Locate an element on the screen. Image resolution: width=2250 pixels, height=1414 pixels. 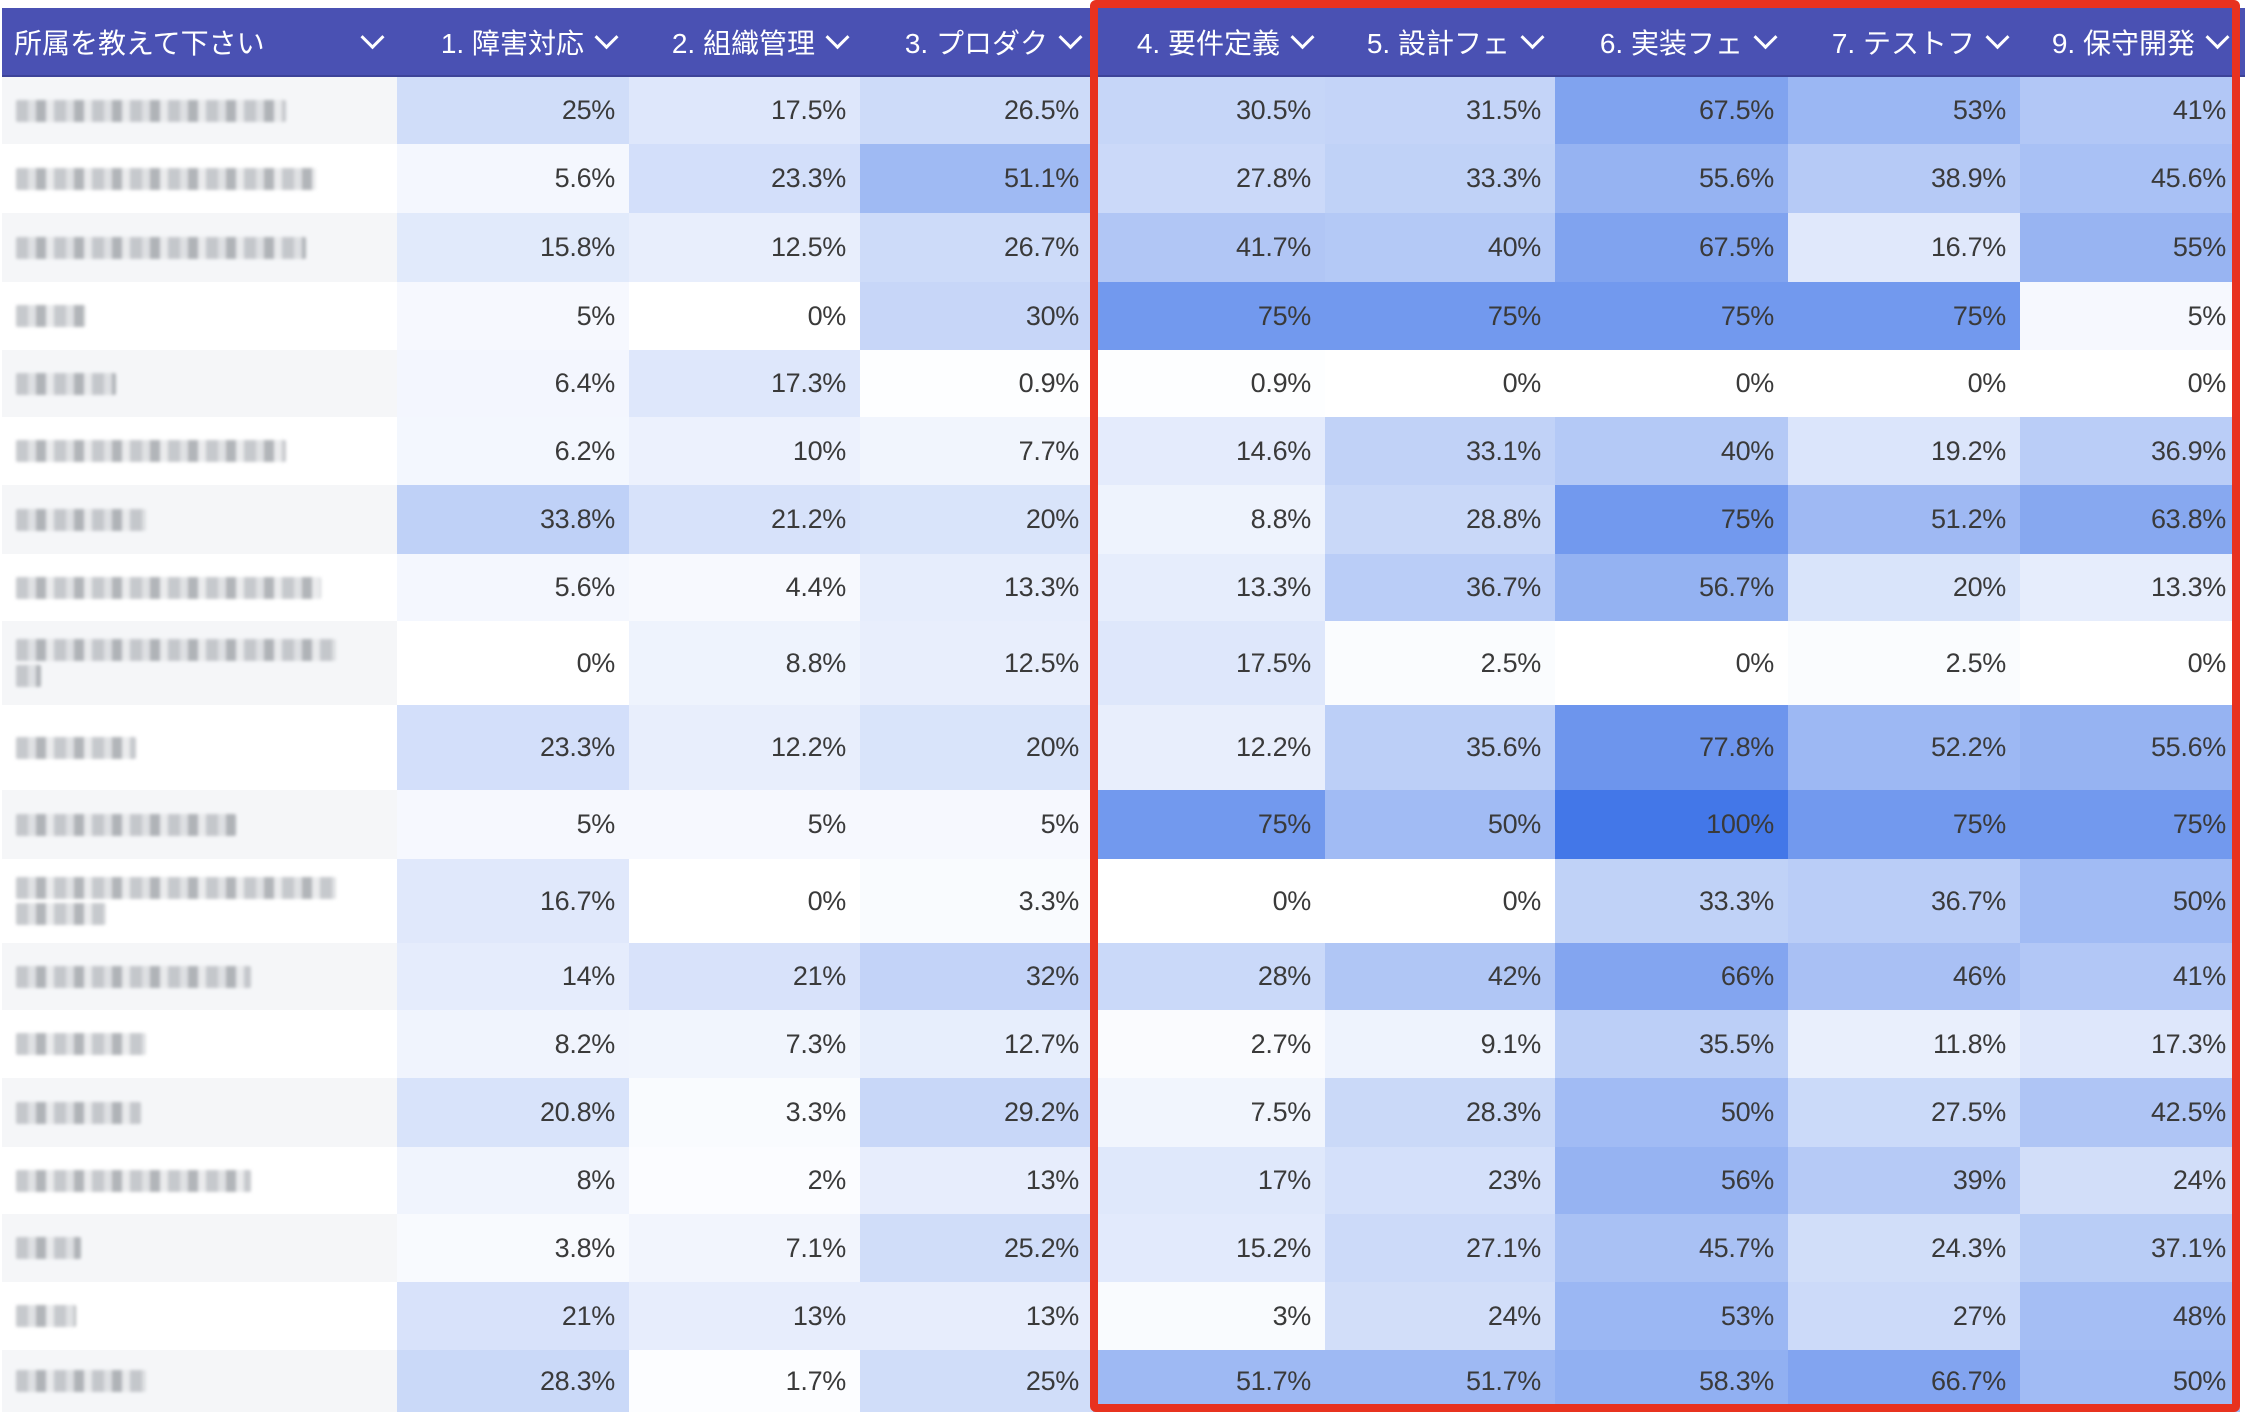
heatmap-cell: 29.2% is located at coordinates (976, 1112).